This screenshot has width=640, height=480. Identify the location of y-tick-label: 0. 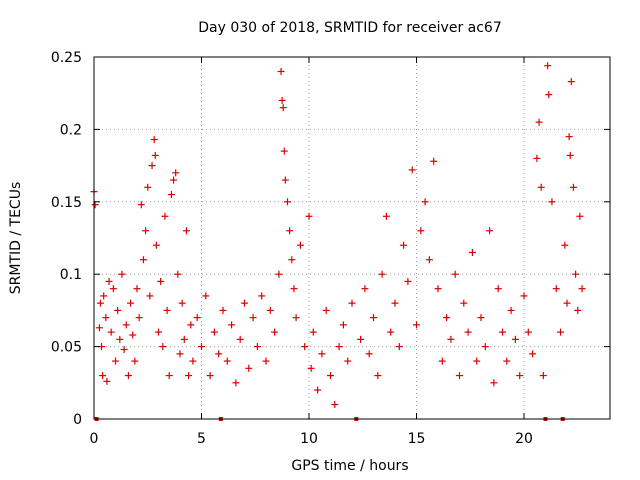
(77, 420).